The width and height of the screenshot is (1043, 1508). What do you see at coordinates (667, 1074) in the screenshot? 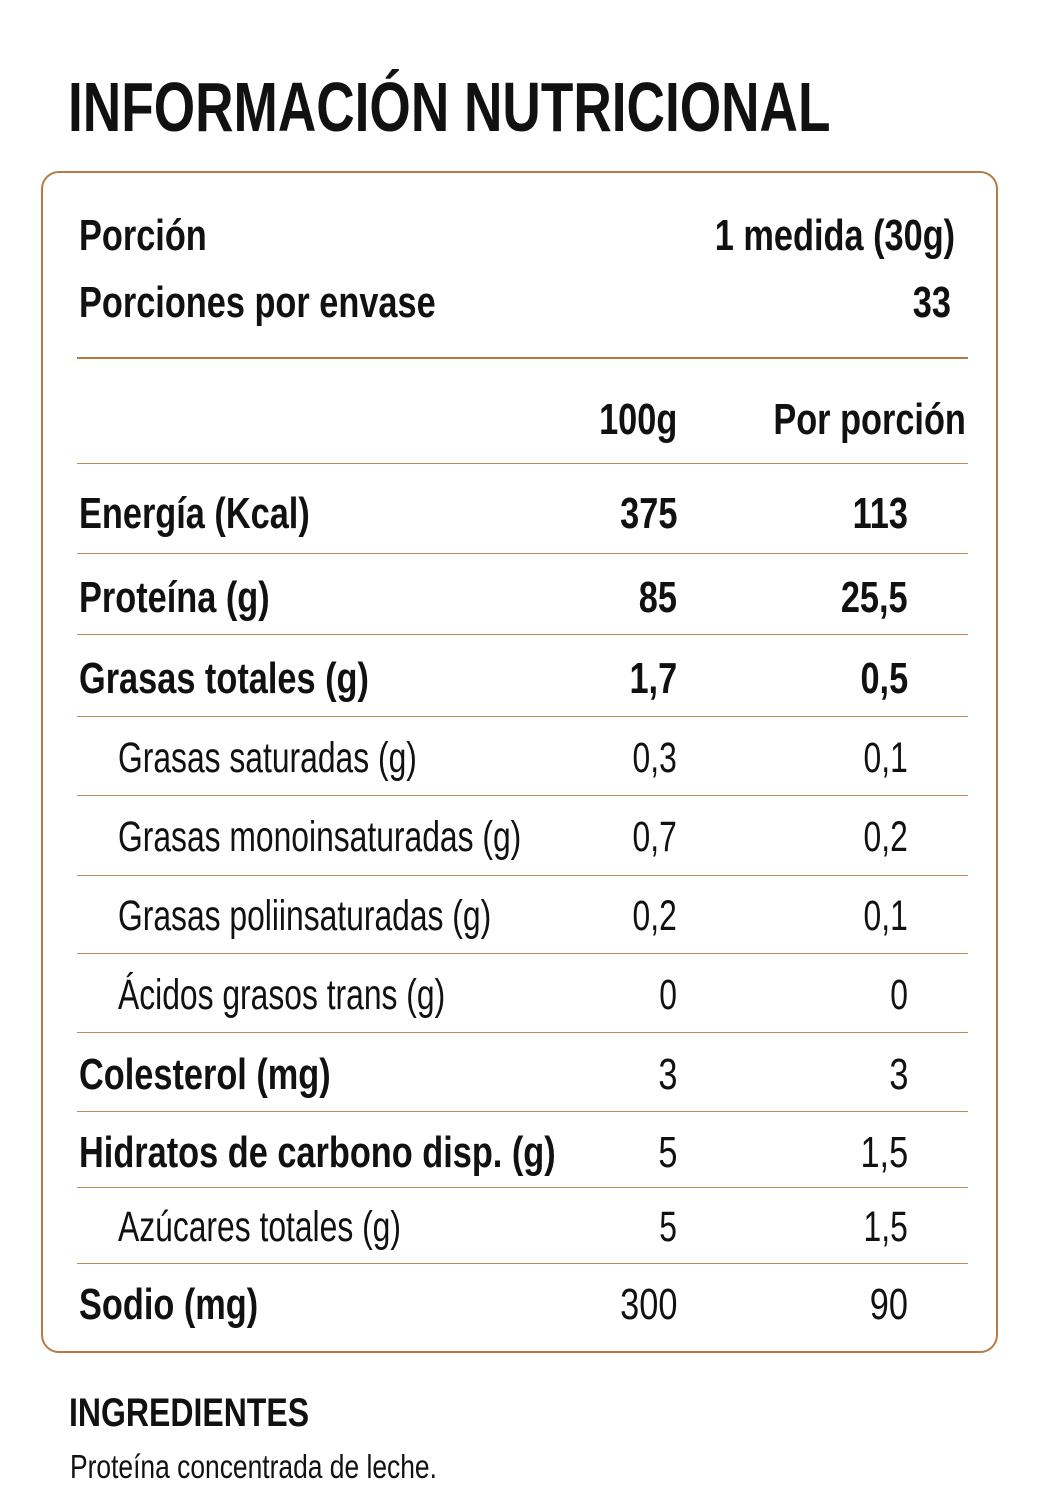
I see `value-per-100g: 3` at bounding box center [667, 1074].